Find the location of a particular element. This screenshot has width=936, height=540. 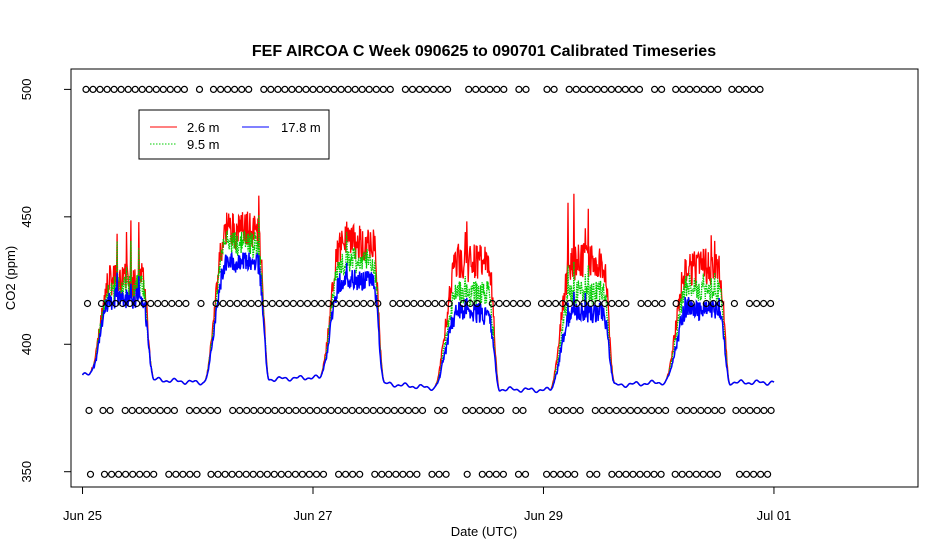

x-axis-label: Date (UTC) is located at coordinates (484, 531).